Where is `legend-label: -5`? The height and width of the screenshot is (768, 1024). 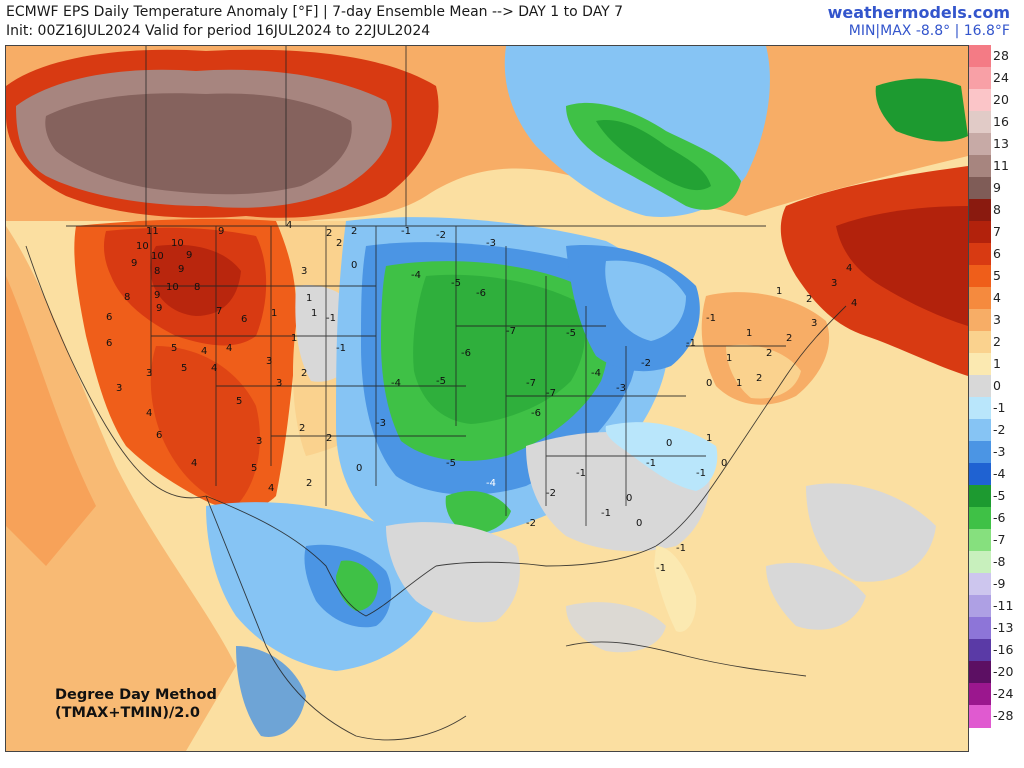
legend-label: -5 is located at coordinates (999, 495).